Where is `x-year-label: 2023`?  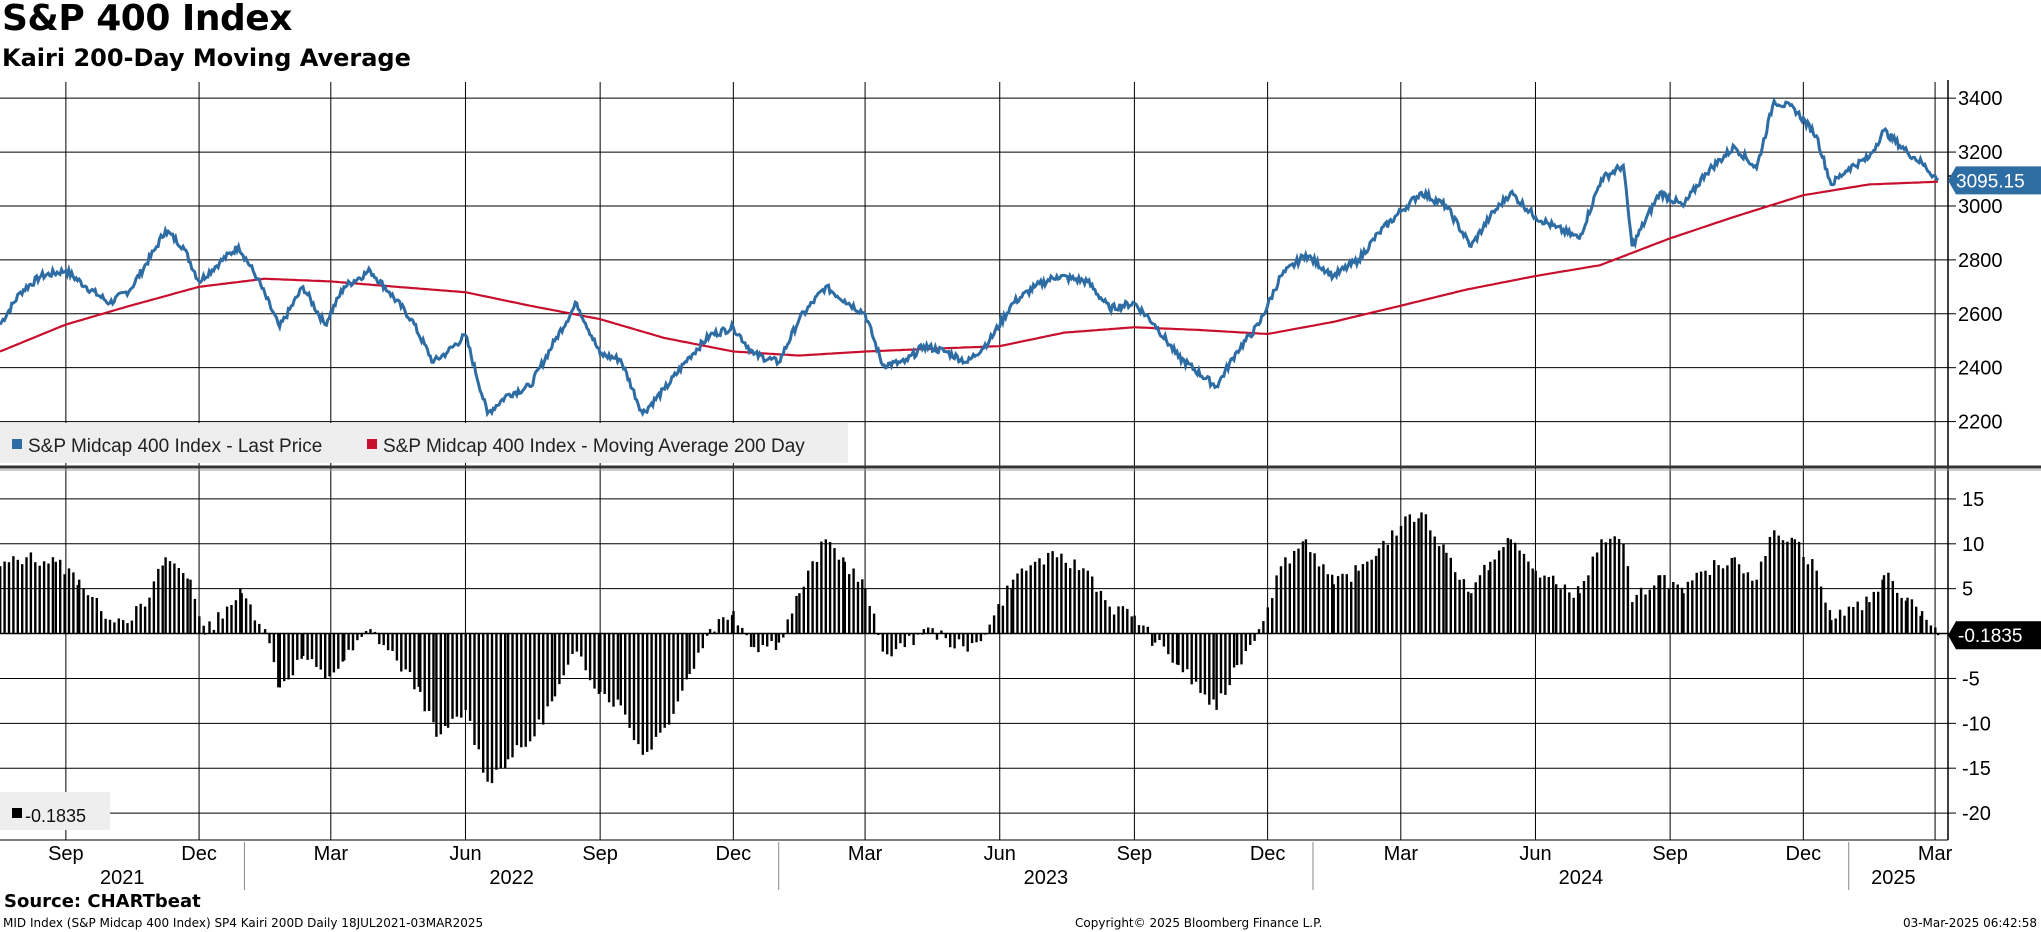 x-year-label: 2023 is located at coordinates (1046, 878).